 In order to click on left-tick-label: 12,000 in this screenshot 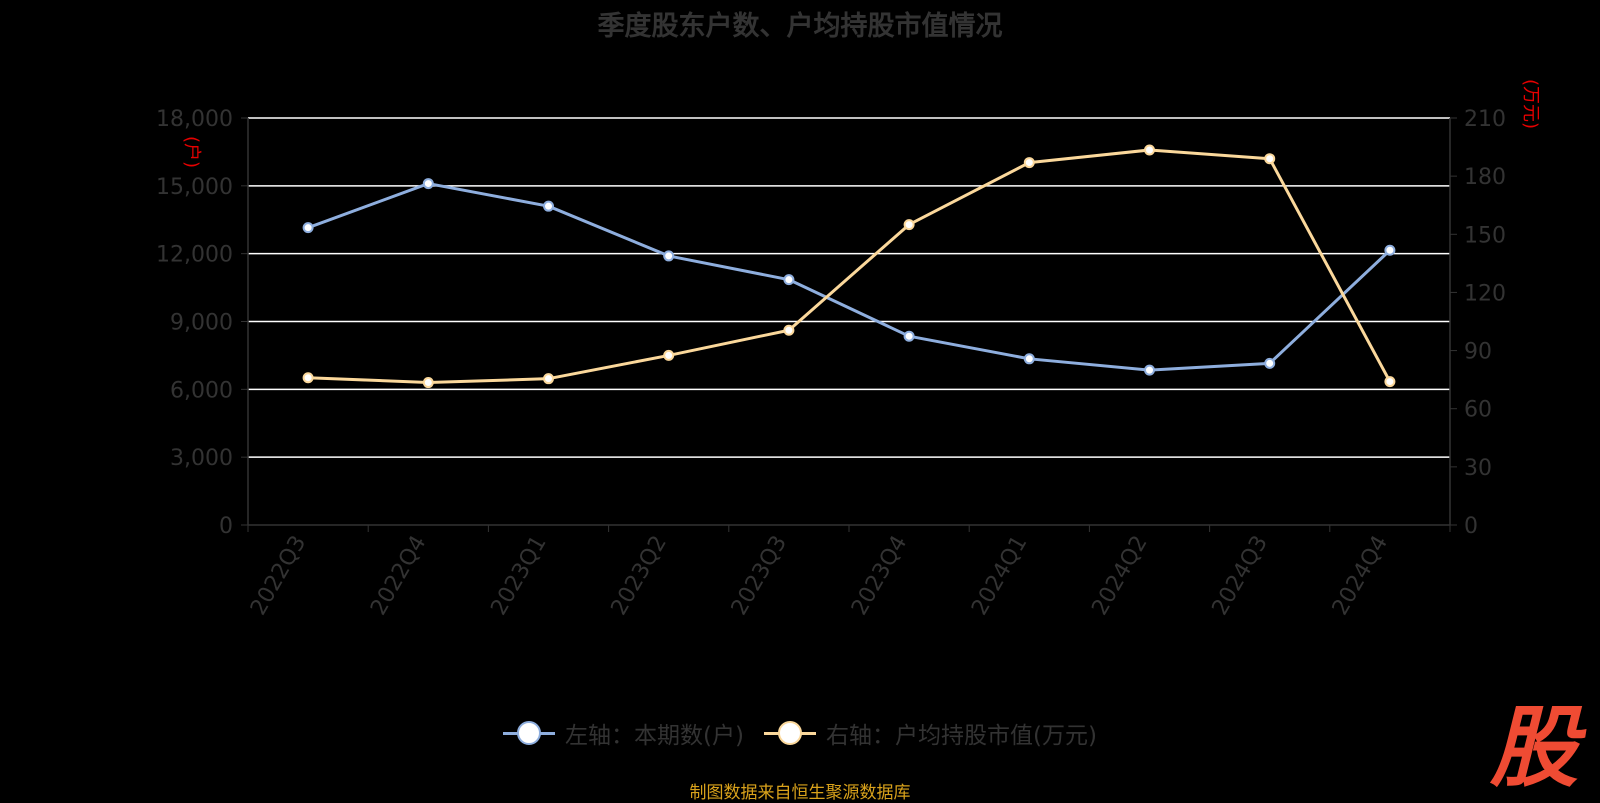, I will do `click(194, 255)`.